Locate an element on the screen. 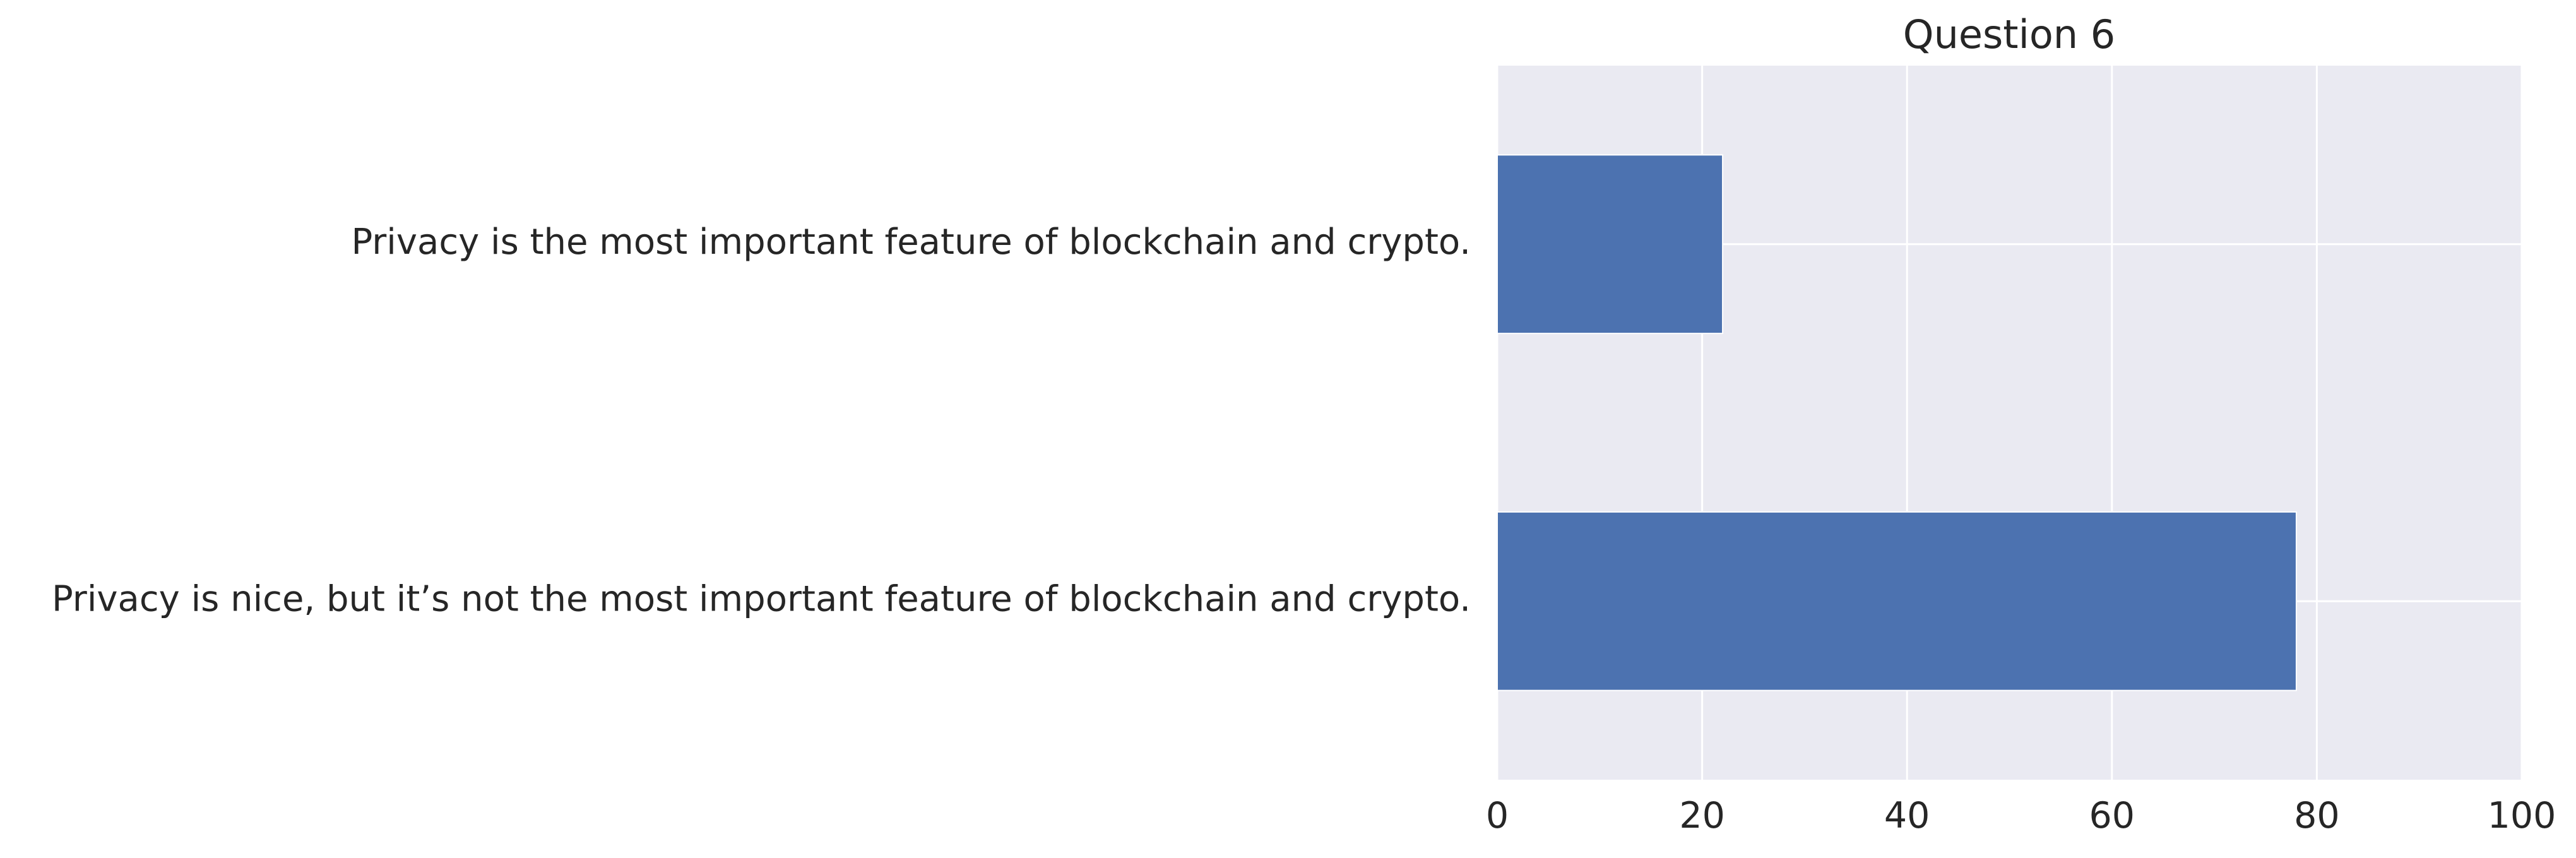  x-tick-label: 80 is located at coordinates (2317, 816).